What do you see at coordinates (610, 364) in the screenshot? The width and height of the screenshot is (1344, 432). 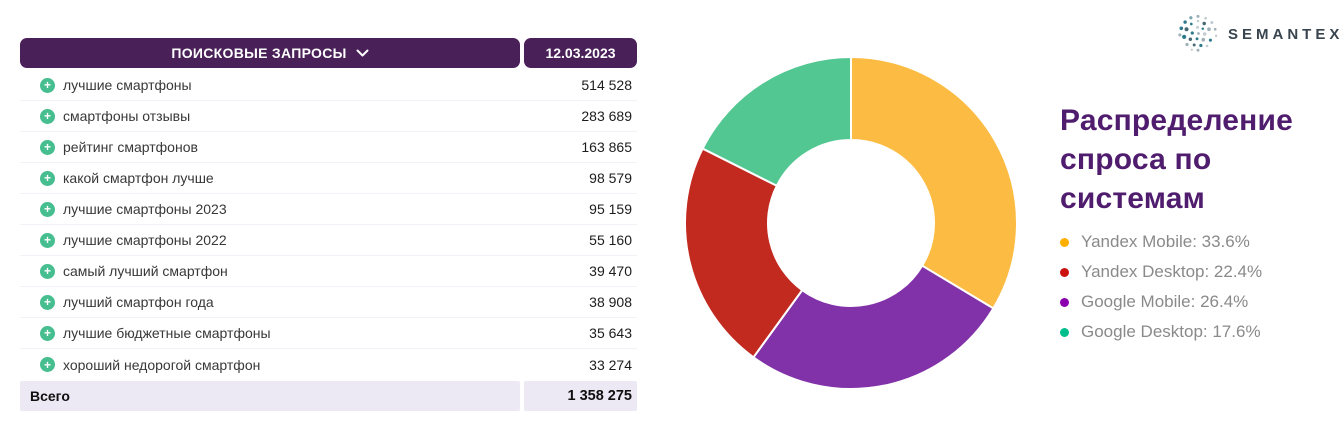 I see `query-value: 33 274` at bounding box center [610, 364].